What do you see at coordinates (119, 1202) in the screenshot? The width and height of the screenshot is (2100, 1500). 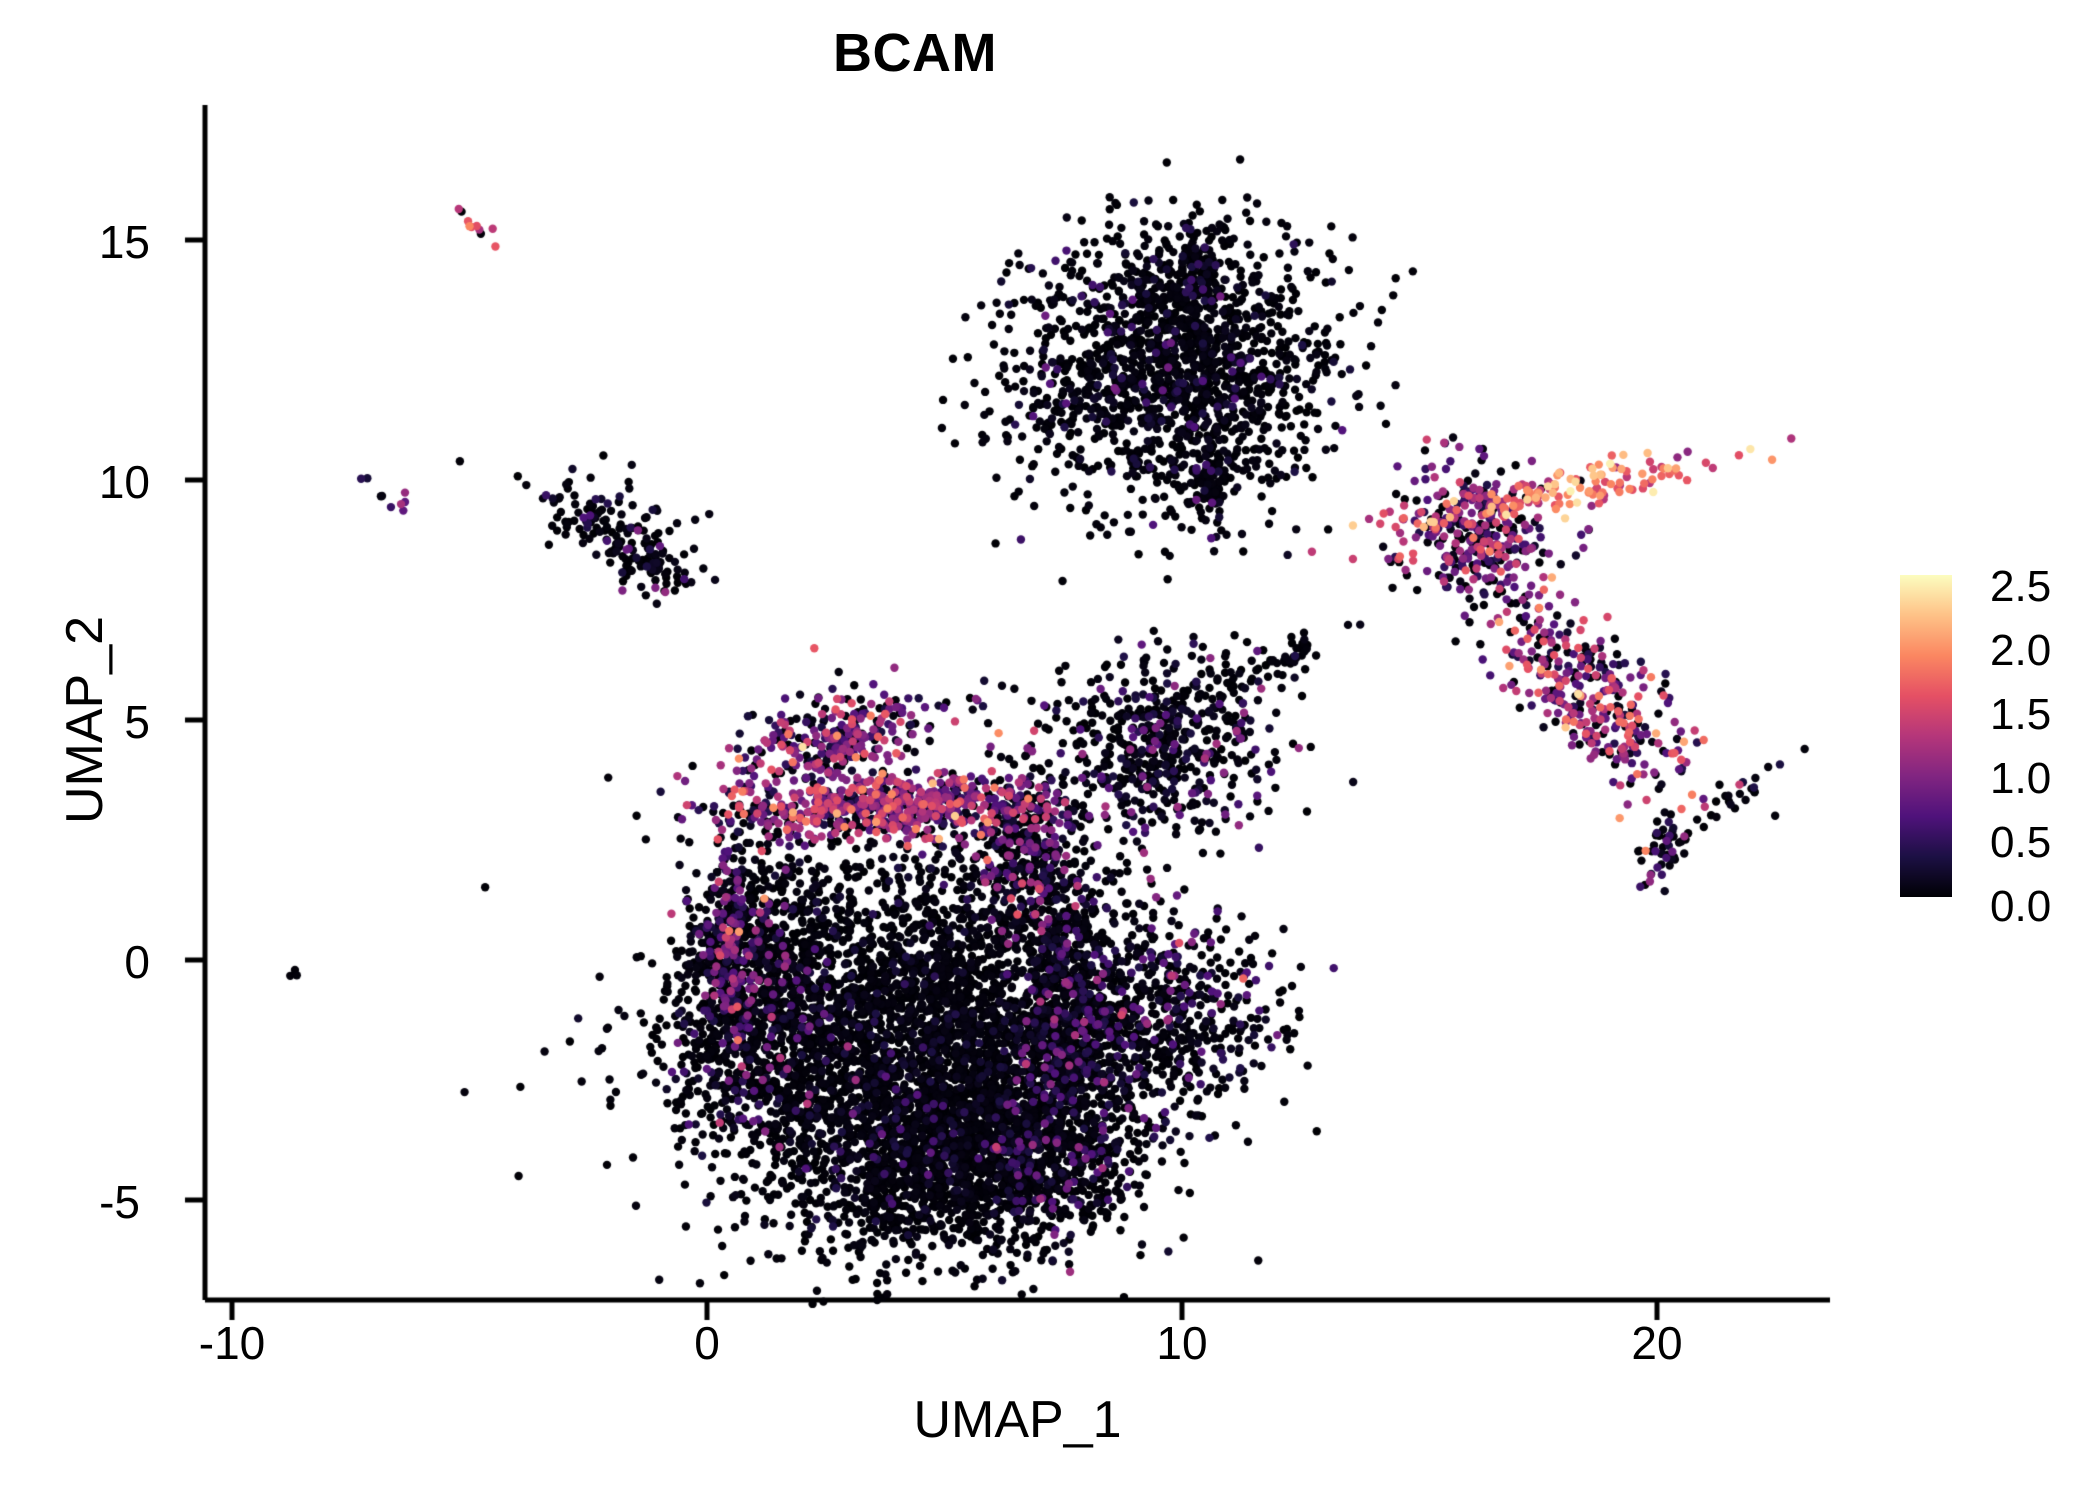 I see `y-tick-label: -5` at bounding box center [119, 1202].